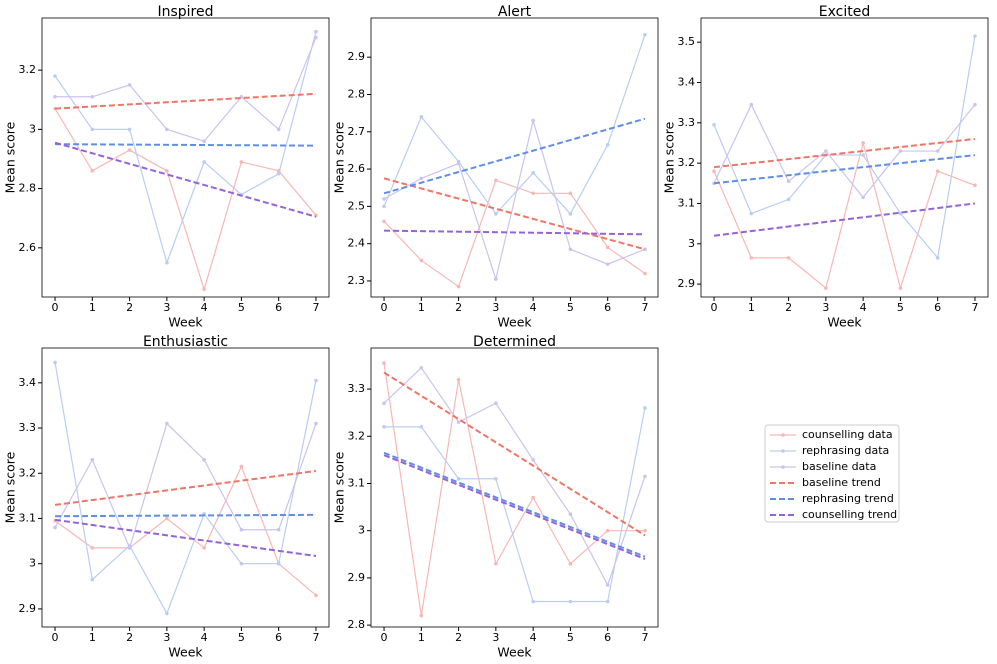  What do you see at coordinates (10, 487) in the screenshot?
I see `y-axis-label: Mean score` at bounding box center [10, 487].